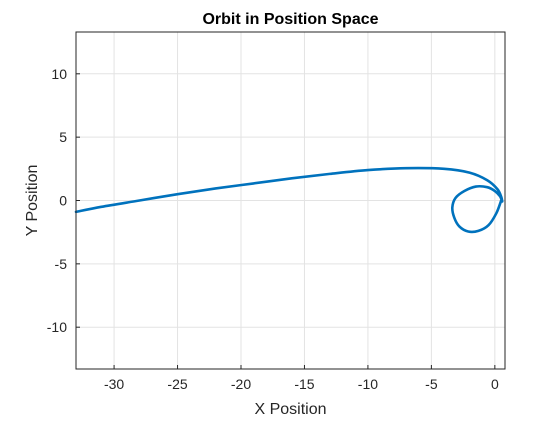 Image resolution: width=560 pixels, height=425 pixels. What do you see at coordinates (304, 384) in the screenshot?
I see `x-tick-label: -15` at bounding box center [304, 384].